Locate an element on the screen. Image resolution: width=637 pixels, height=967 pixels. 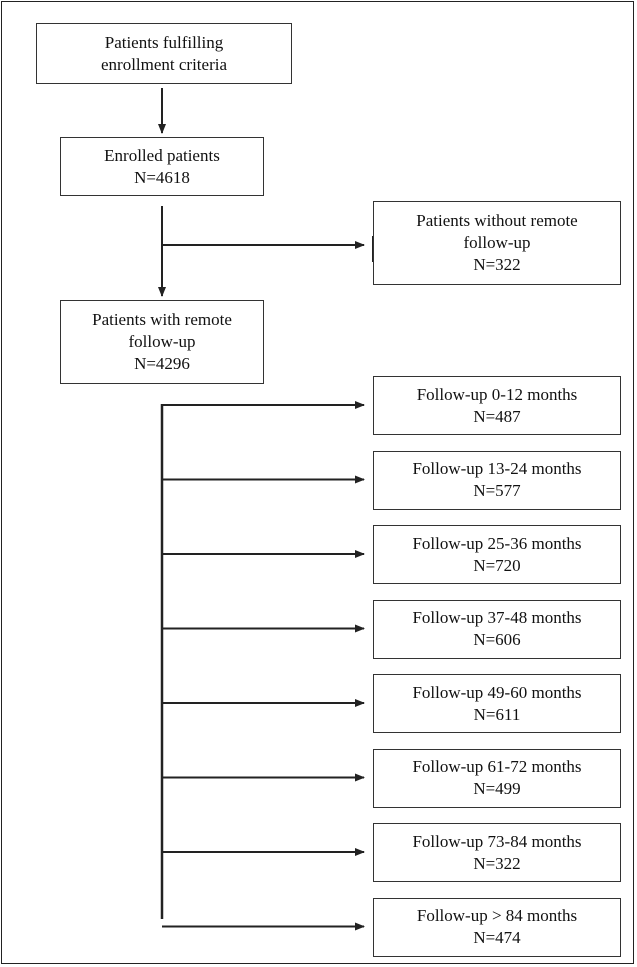
followup-box-25-36: Follow-up 25-36 months N=720 is located at coordinates (497, 554).